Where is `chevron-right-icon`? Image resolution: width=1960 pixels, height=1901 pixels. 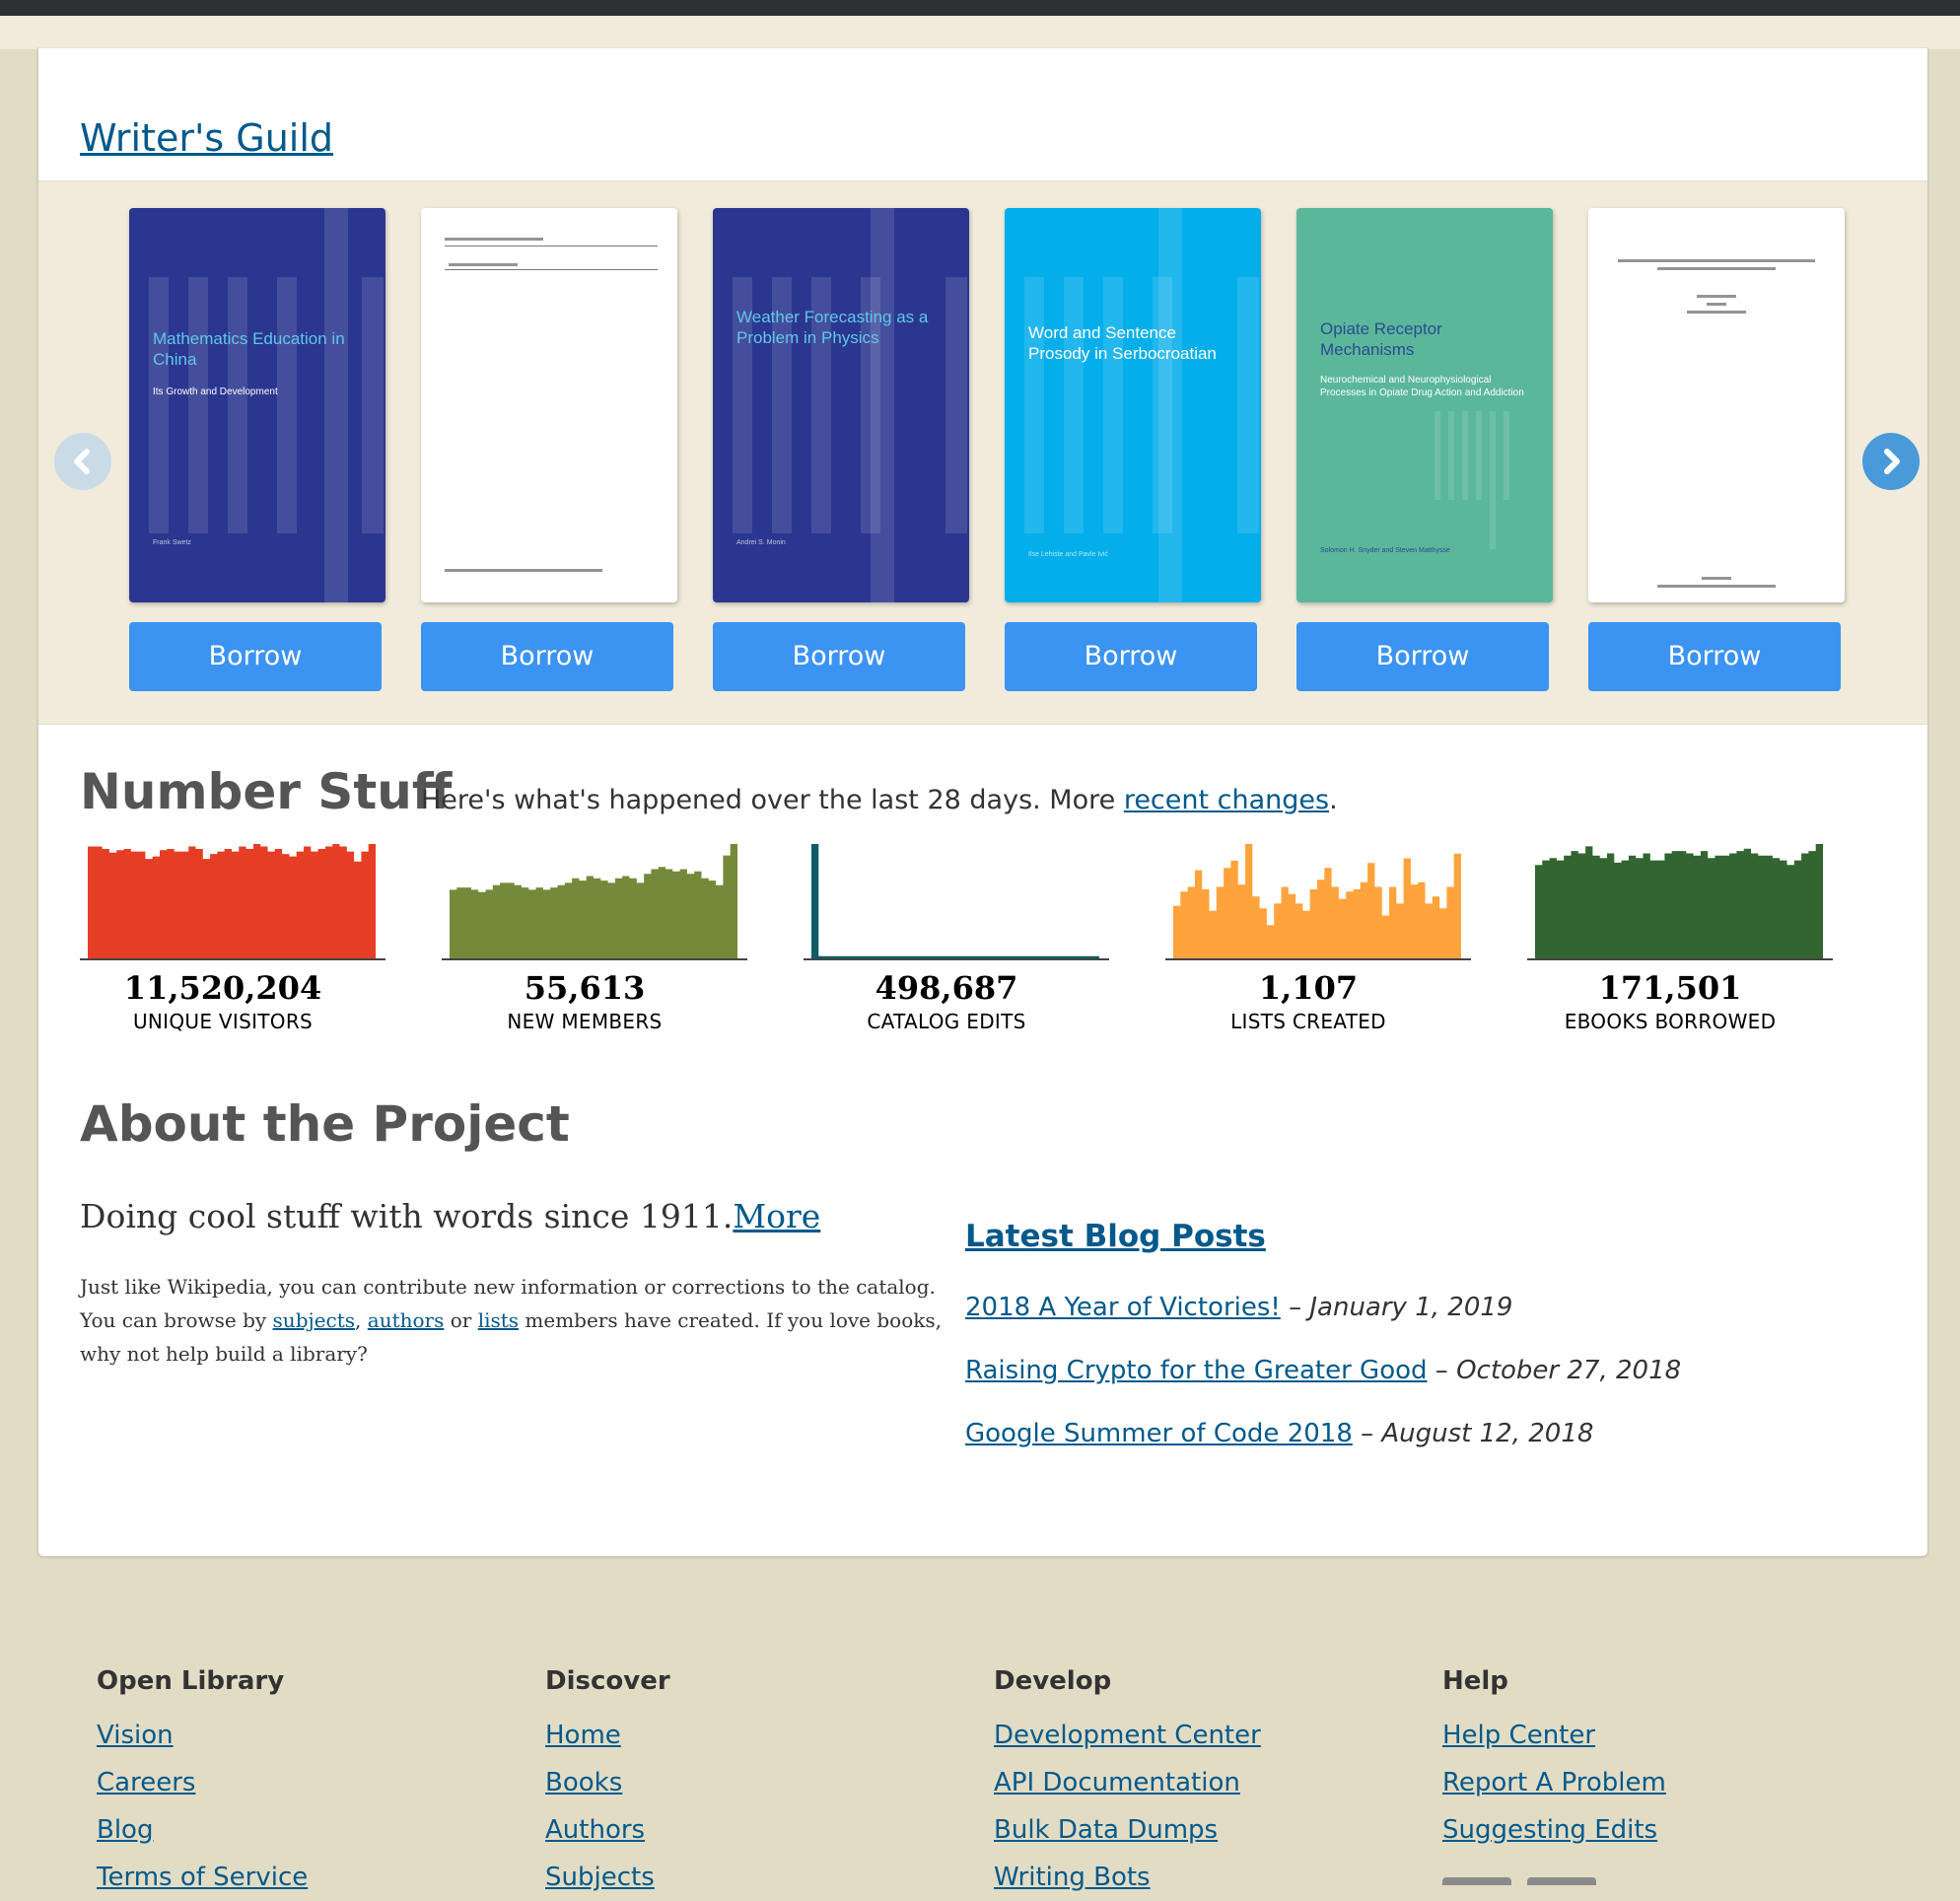 chevron-right-icon is located at coordinates (1892, 462).